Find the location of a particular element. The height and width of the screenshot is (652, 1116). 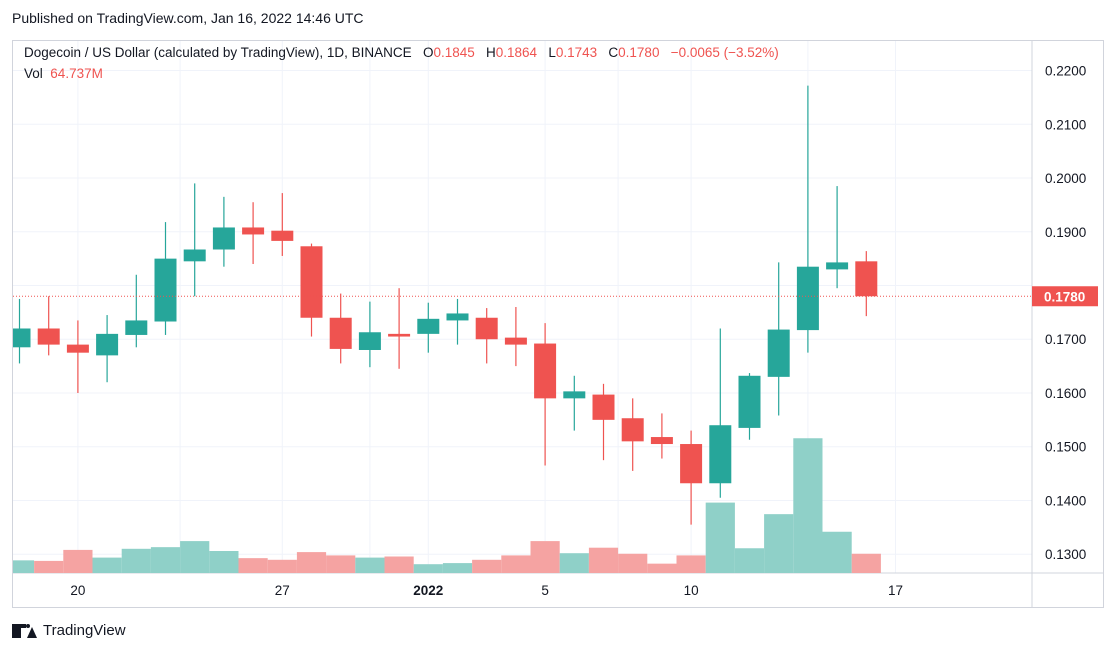

time-tick-label: 10 is located at coordinates (691, 590).